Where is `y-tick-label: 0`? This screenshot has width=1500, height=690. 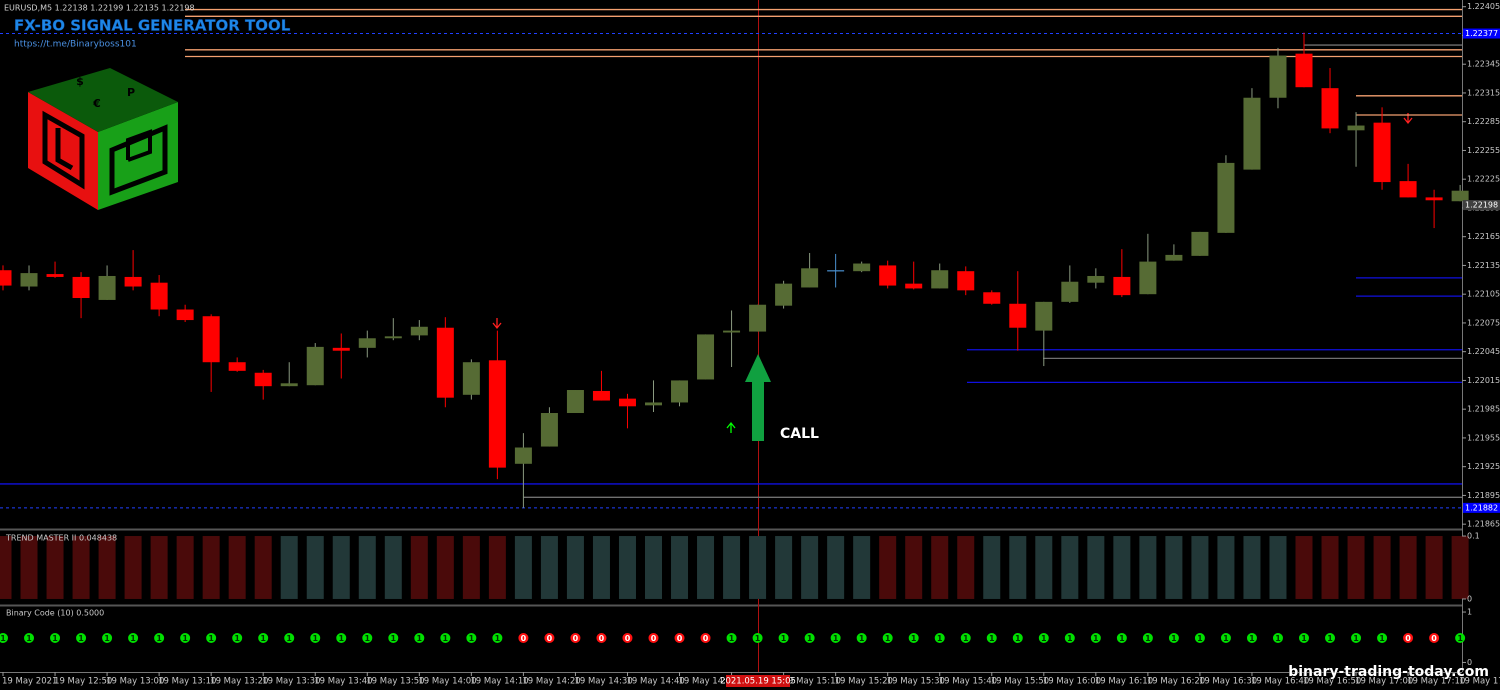 y-tick-label: 0 is located at coordinates (1469, 662).